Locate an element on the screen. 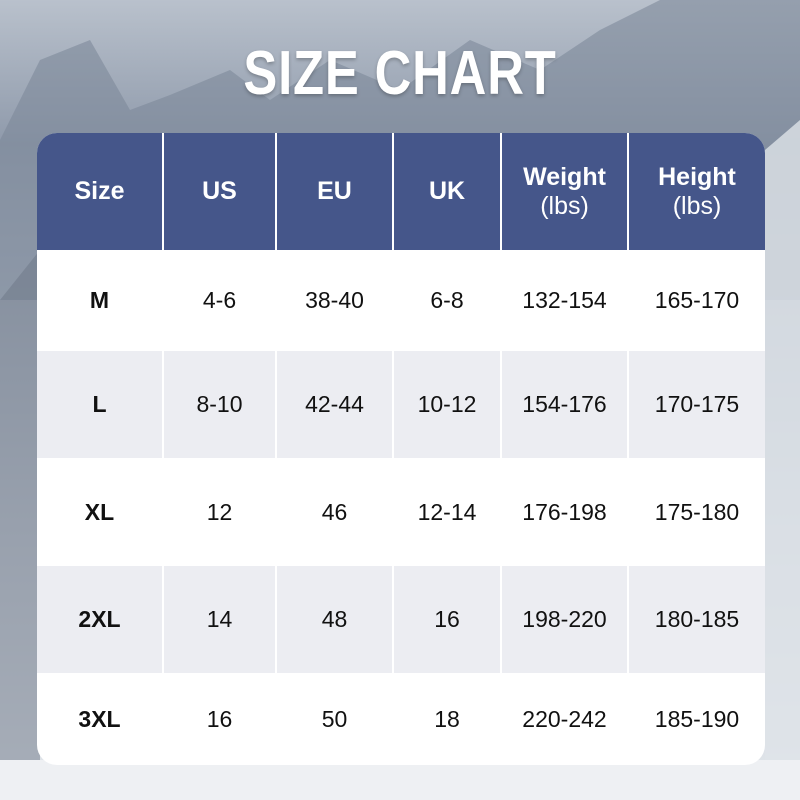  header-label: UK is located at coordinates (447, 191).